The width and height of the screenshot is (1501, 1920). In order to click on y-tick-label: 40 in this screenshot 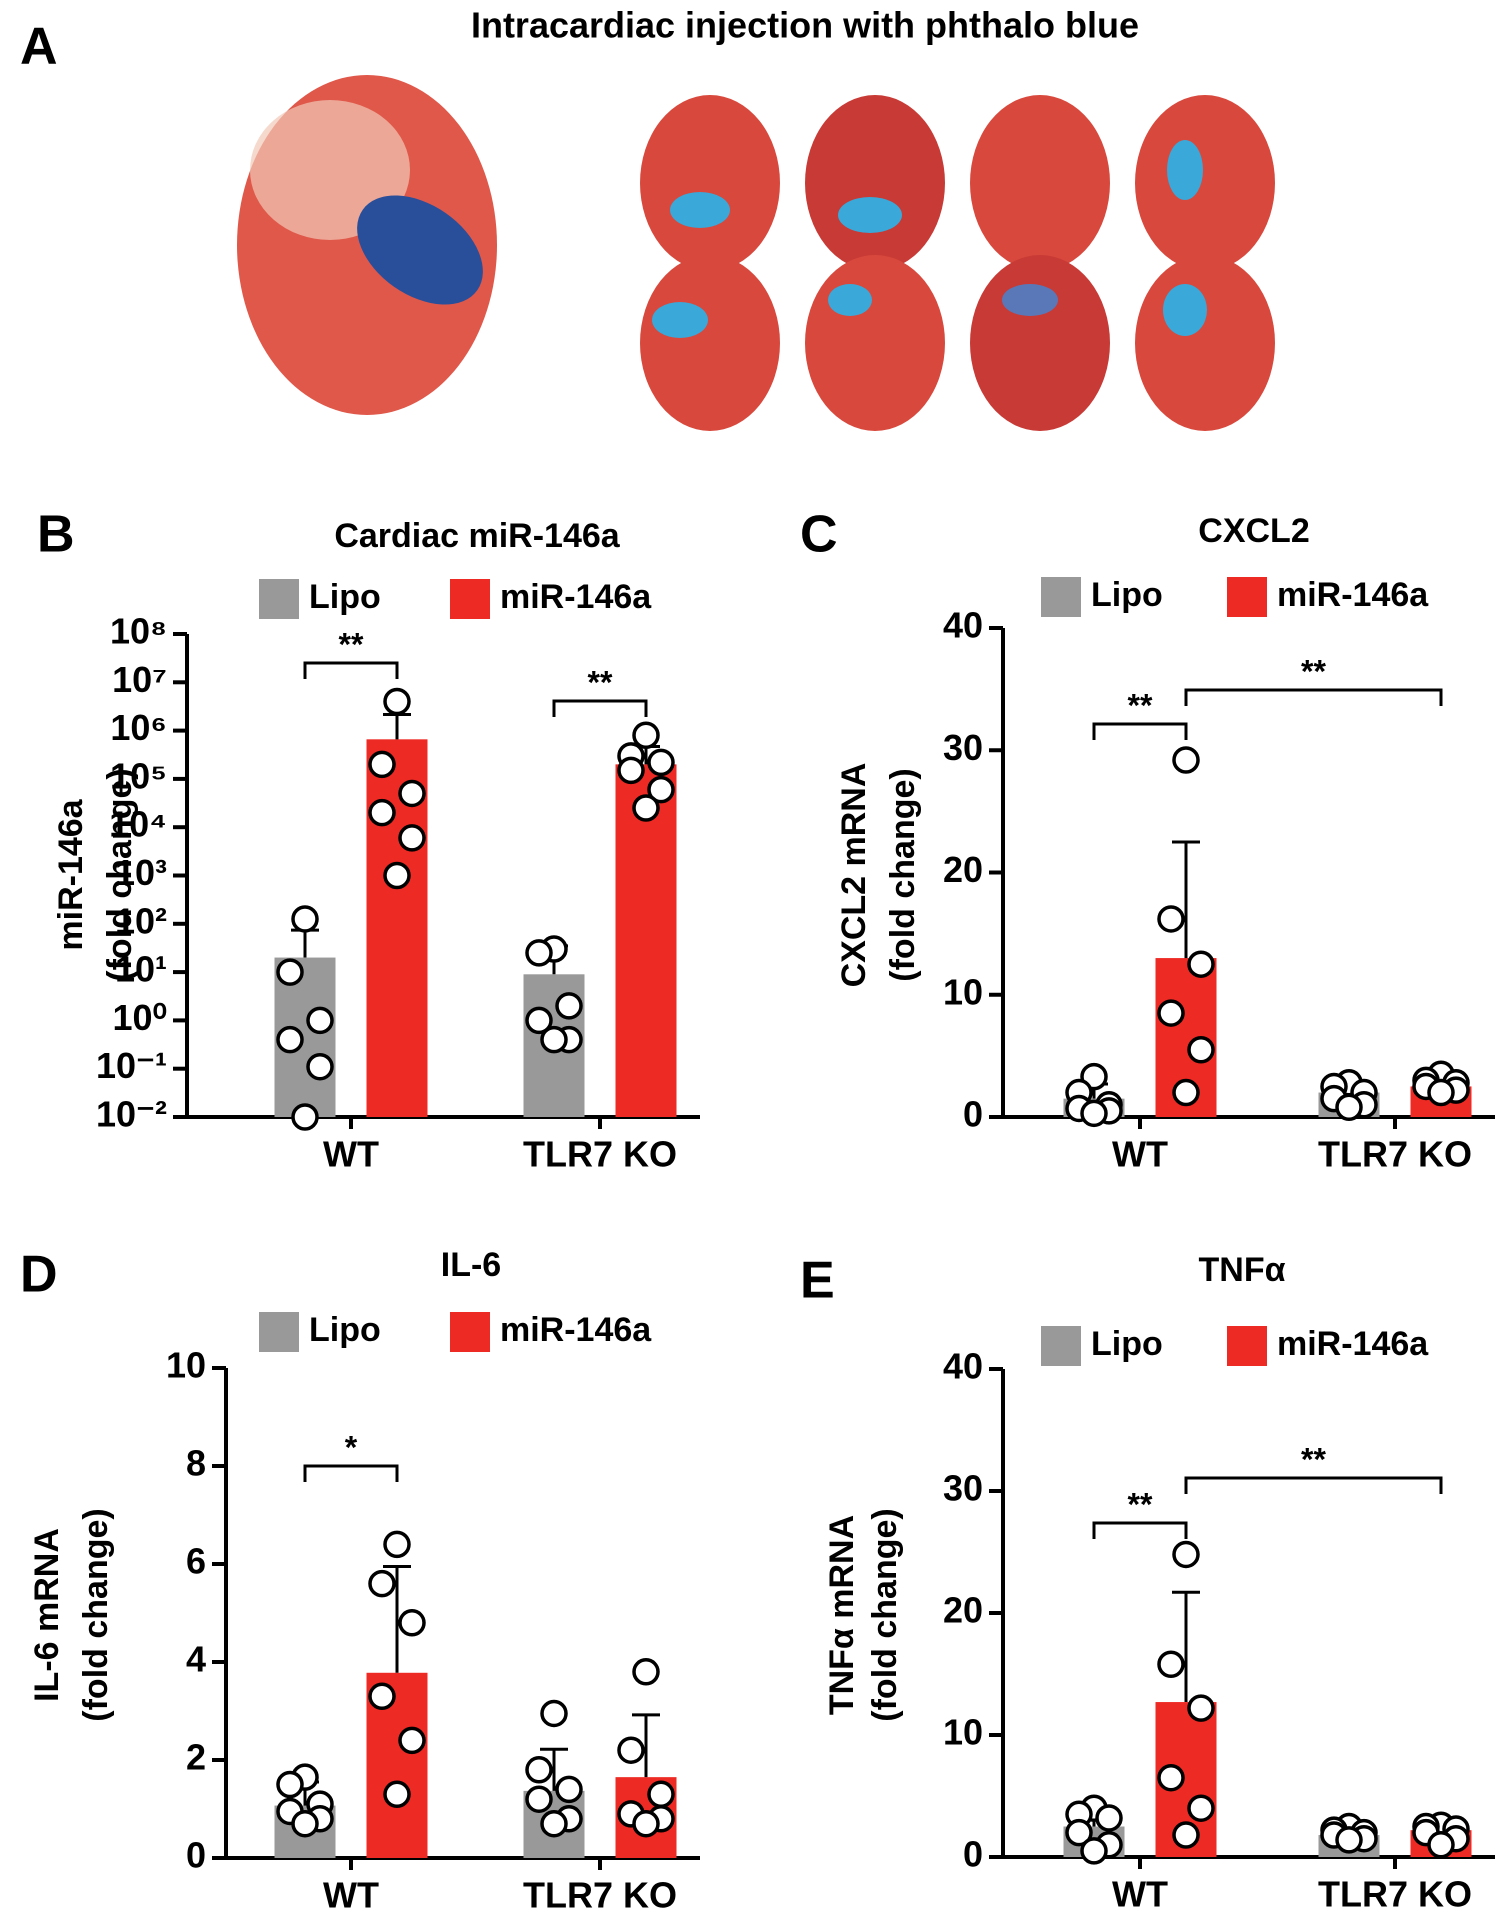, I will do `click(963, 625)`.